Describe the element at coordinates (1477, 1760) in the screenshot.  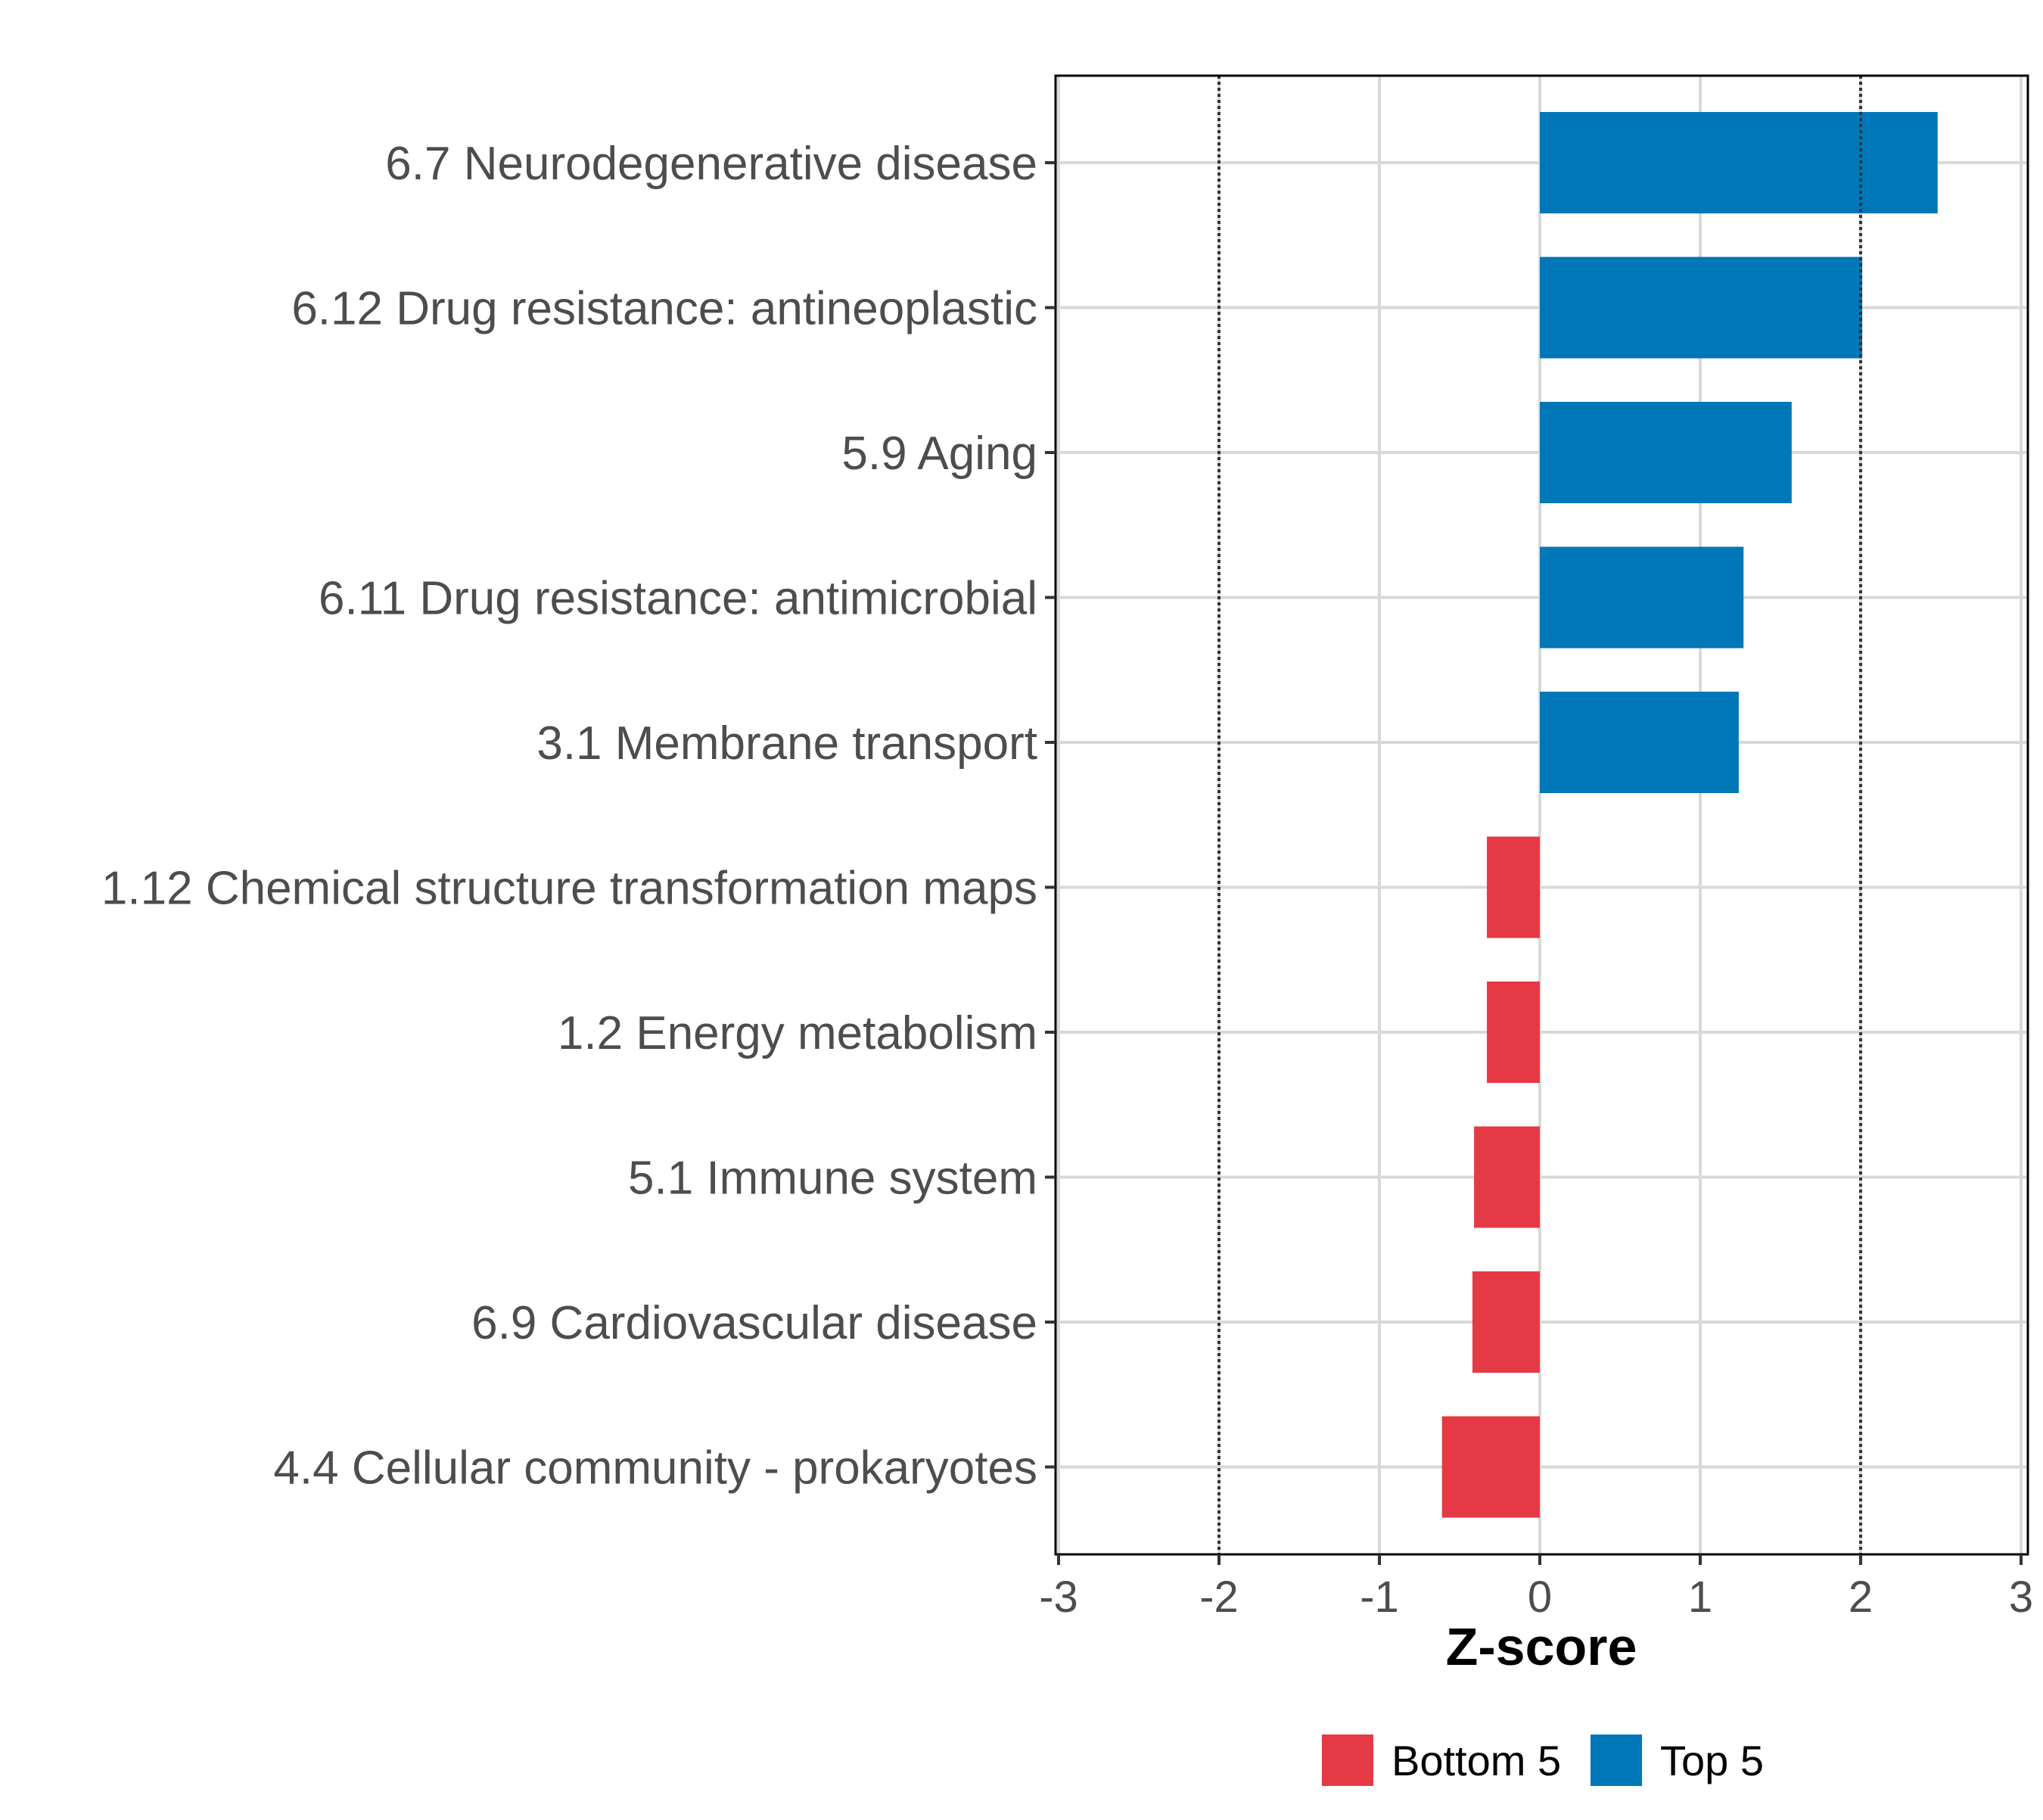
I see `legend-label: Bottom 5` at that location.